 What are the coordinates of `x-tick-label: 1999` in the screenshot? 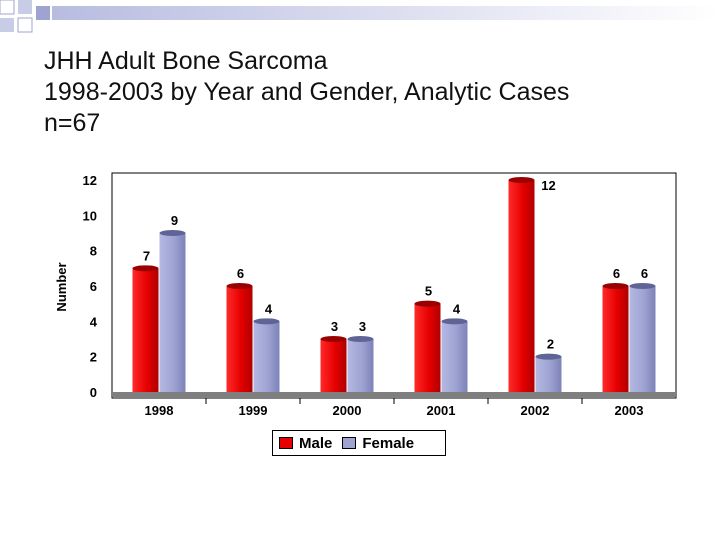 It's located at (253, 410).